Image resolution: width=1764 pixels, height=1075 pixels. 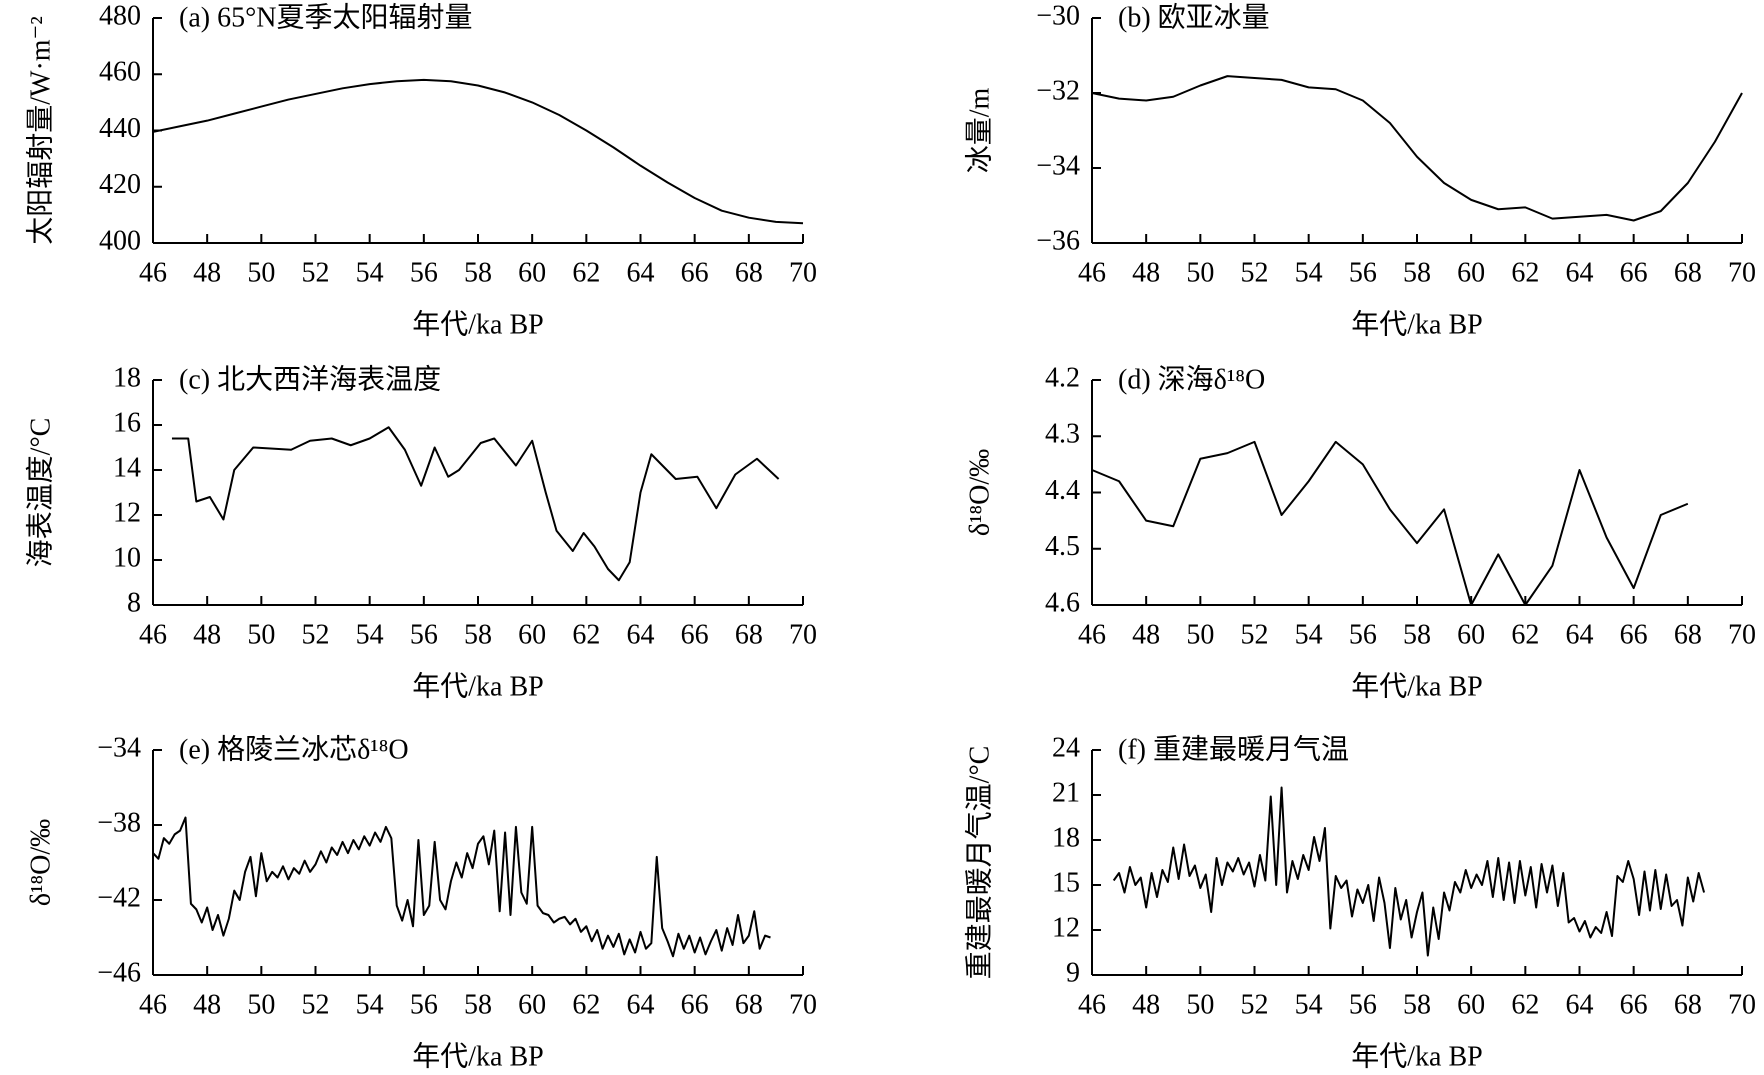 I want to click on y-tick-label: −30, so click(x=1058, y=15).